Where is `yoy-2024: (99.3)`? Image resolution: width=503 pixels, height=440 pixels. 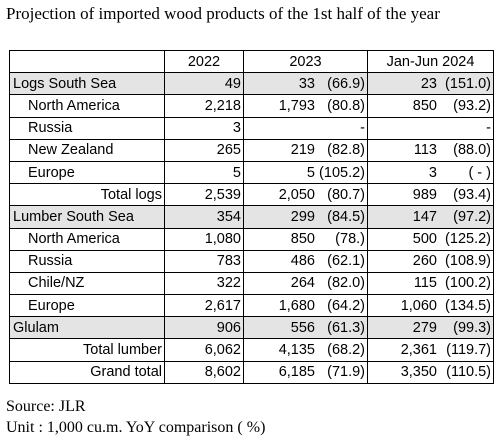
yoy-2024: (99.3) is located at coordinates (472, 327).